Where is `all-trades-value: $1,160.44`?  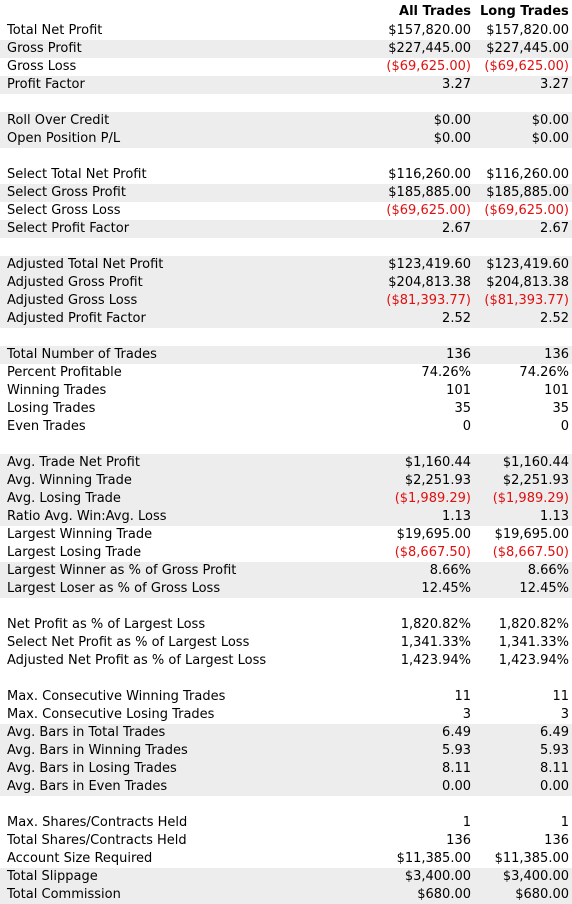
all-trades-value: $1,160.44 is located at coordinates (437, 462).